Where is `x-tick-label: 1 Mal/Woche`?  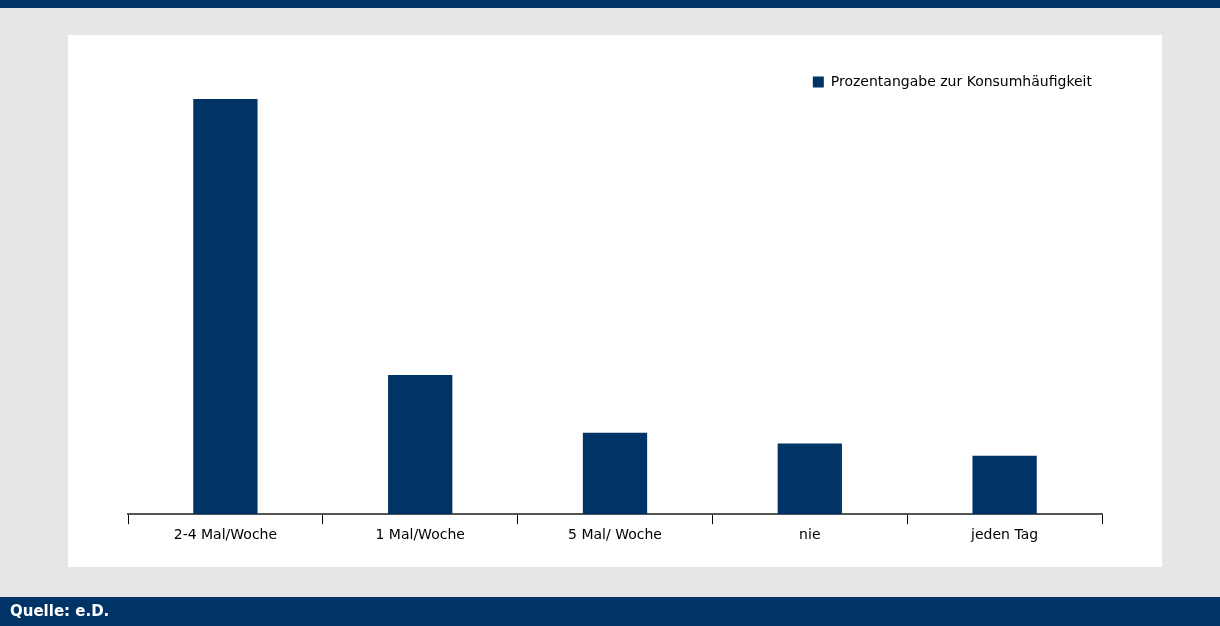
x-tick-label: 1 Mal/Woche is located at coordinates (420, 534).